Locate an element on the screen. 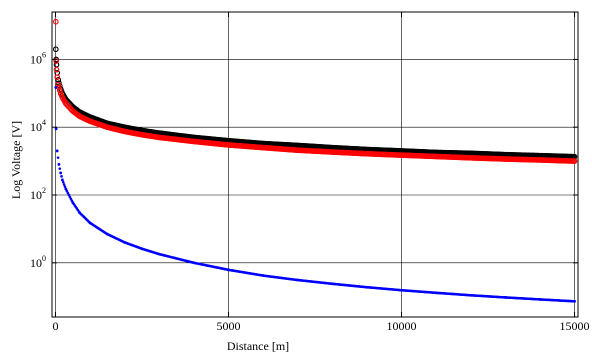 The height and width of the screenshot is (353, 592). y-tick-label: 10⁶ is located at coordinates (38, 58).